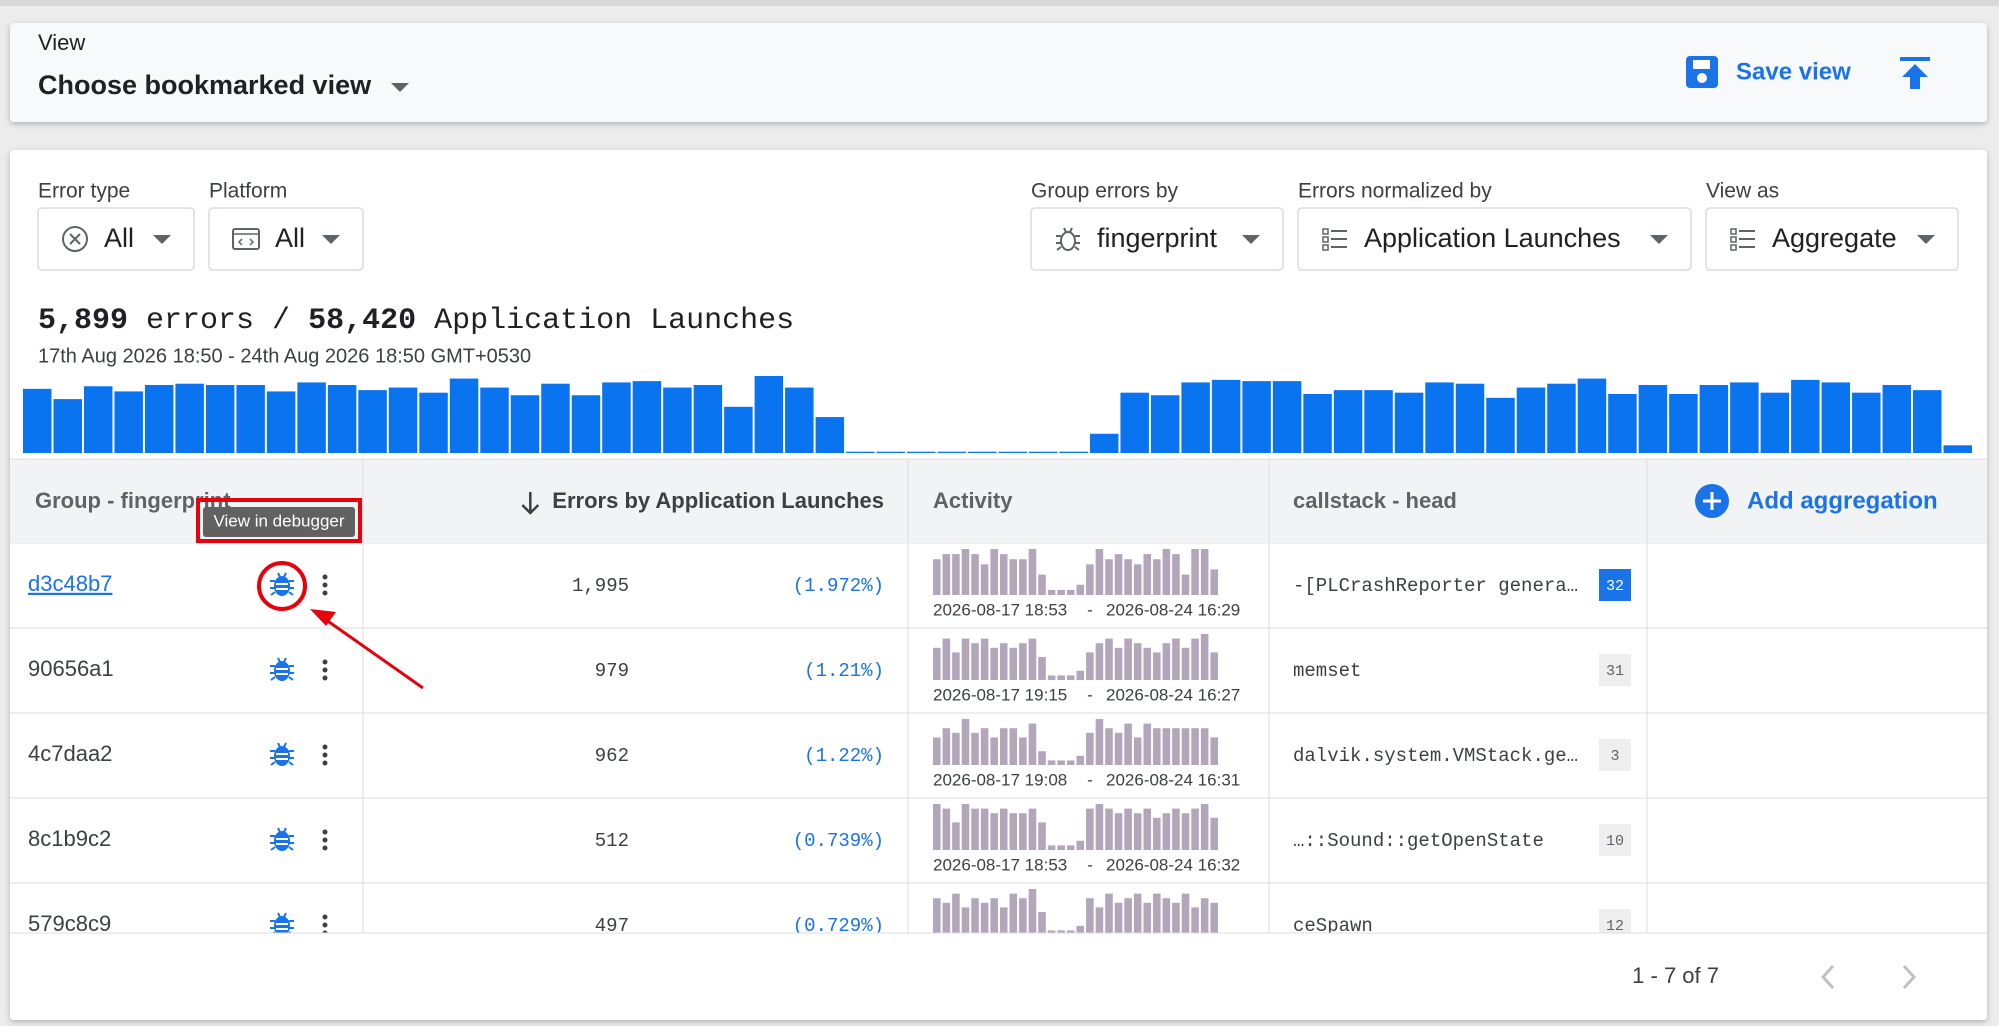  What do you see at coordinates (718, 500) in the screenshot?
I see `column-header: Errors by Application Launches` at bounding box center [718, 500].